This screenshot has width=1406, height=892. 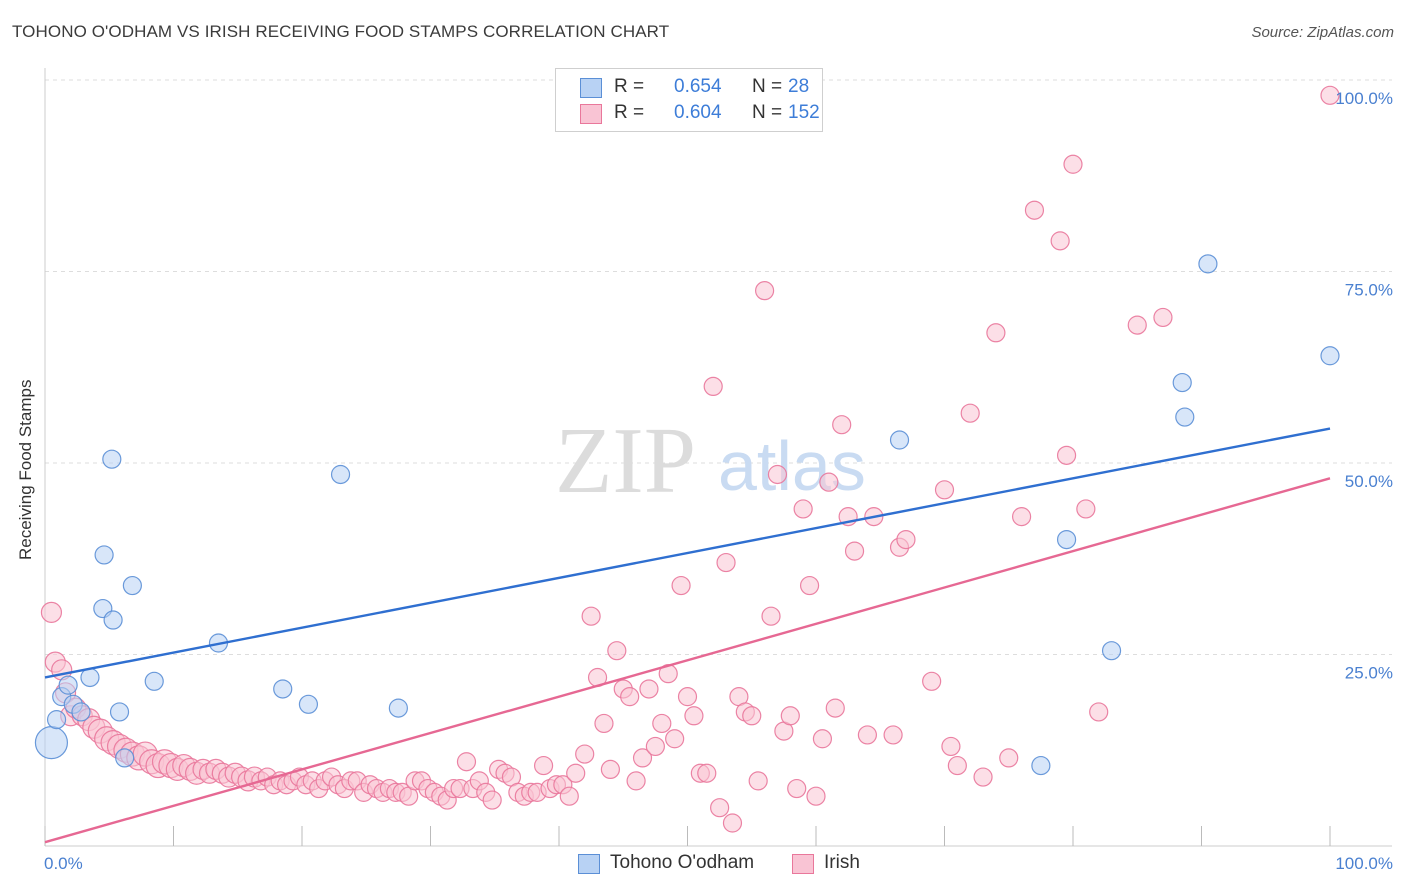 What do you see at coordinates (804, 112) in the screenshot?
I see `legend-n-value: 152` at bounding box center [804, 112].